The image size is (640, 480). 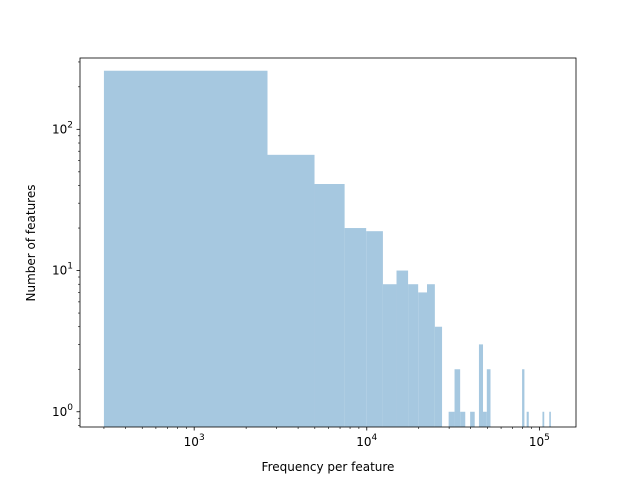 What do you see at coordinates (194, 441) in the screenshot?
I see `x-tick-label: 10³` at bounding box center [194, 441].